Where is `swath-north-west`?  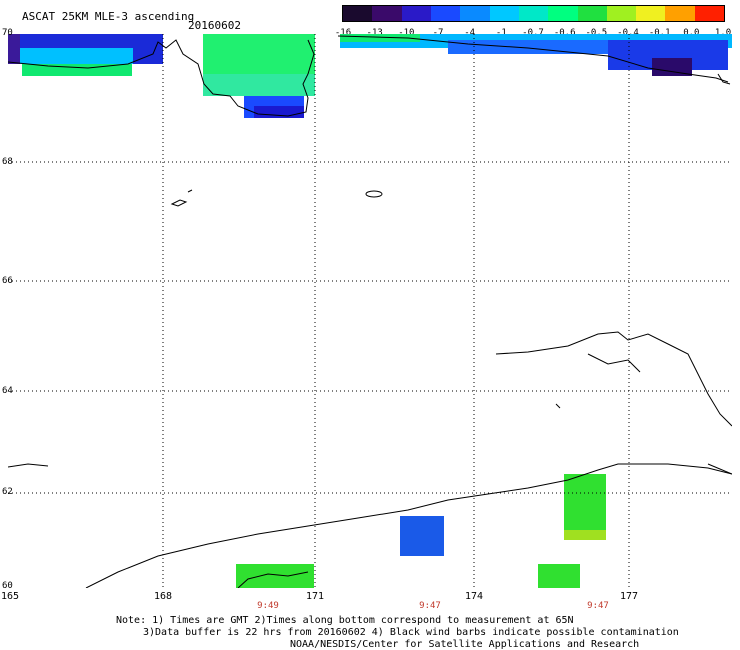 swath-north-west is located at coordinates (85, 55).